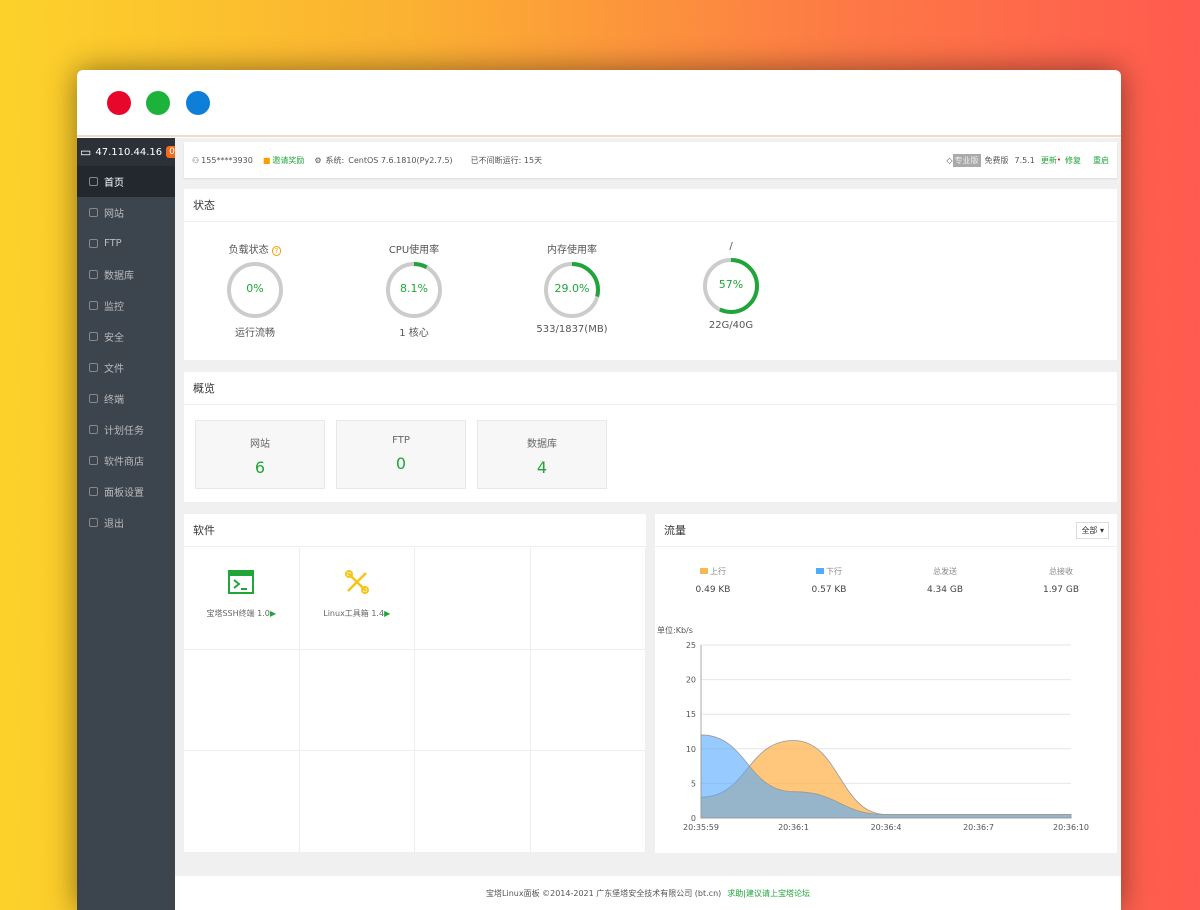 This screenshot has width=1200, height=910. I want to click on gauge-value: 0%, so click(255, 288).